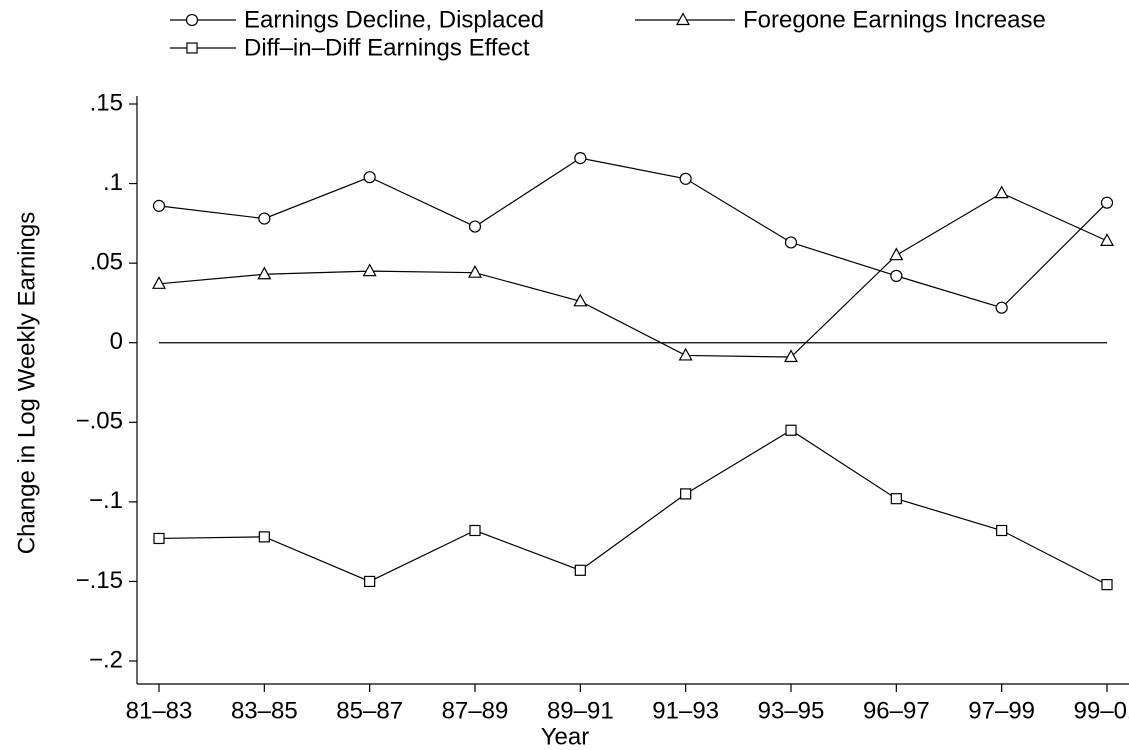  I want to click on legend-label: Diff–in–Diff Earnings Effect, so click(387, 47).